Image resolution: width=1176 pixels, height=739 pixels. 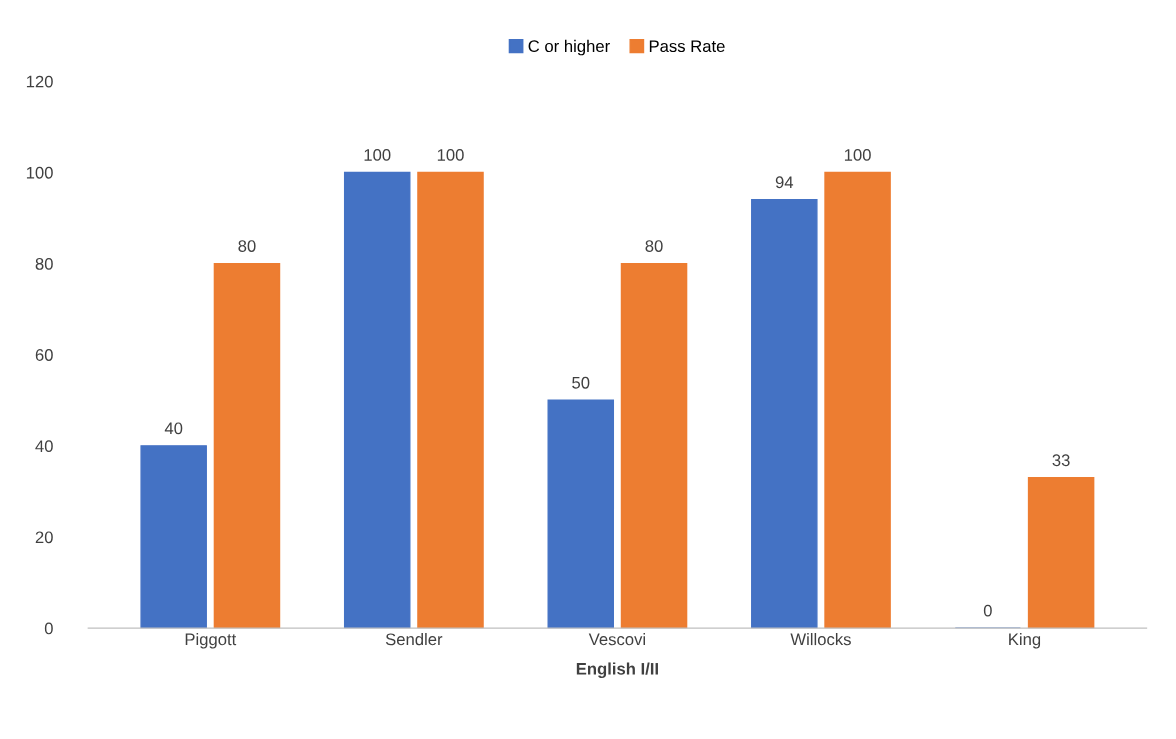 I want to click on x-tick-label: Sendler, so click(x=414, y=639).